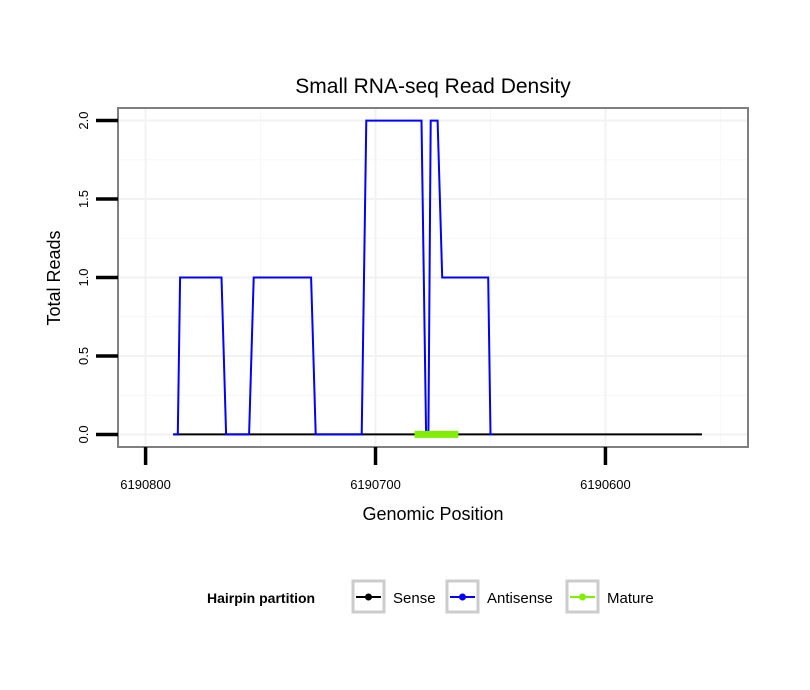 The width and height of the screenshot is (810, 690). What do you see at coordinates (433, 86) in the screenshot?
I see `chart-title: Small RNA-seq Read Density` at bounding box center [433, 86].